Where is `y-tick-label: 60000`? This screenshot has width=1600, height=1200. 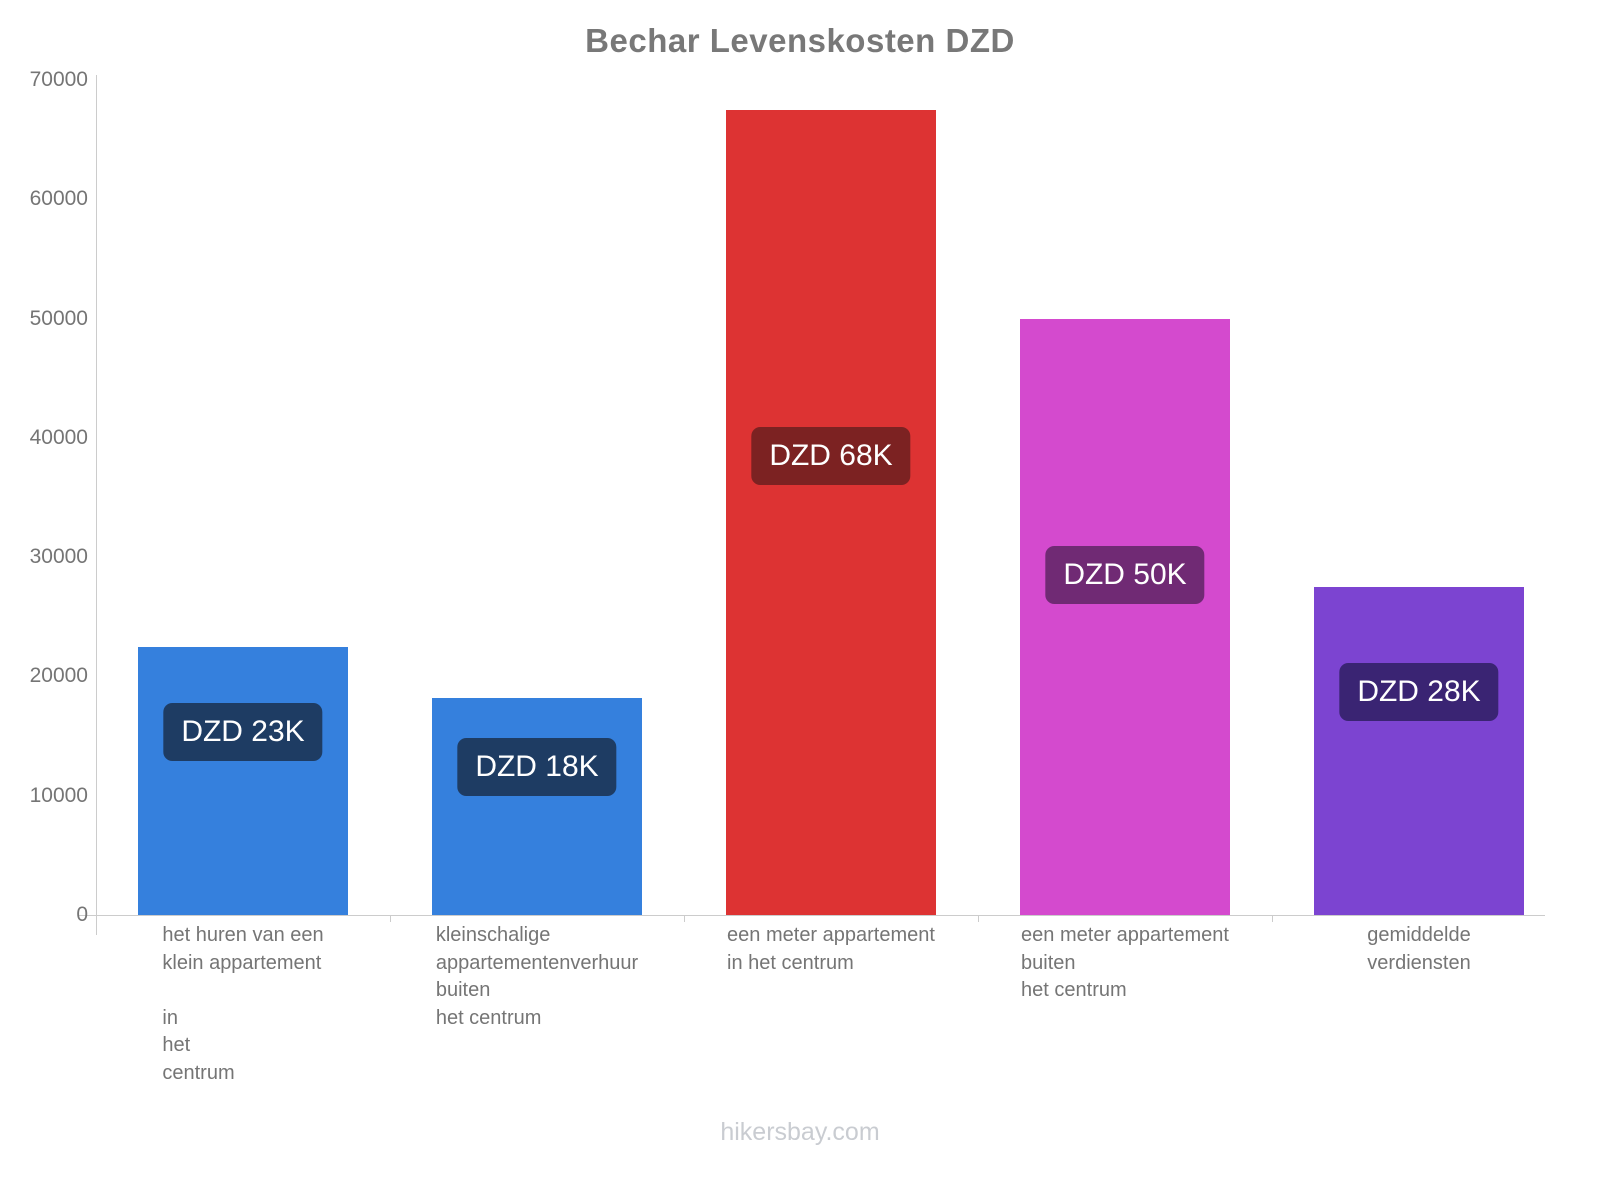
y-tick-label: 60000 is located at coordinates (58, 199).